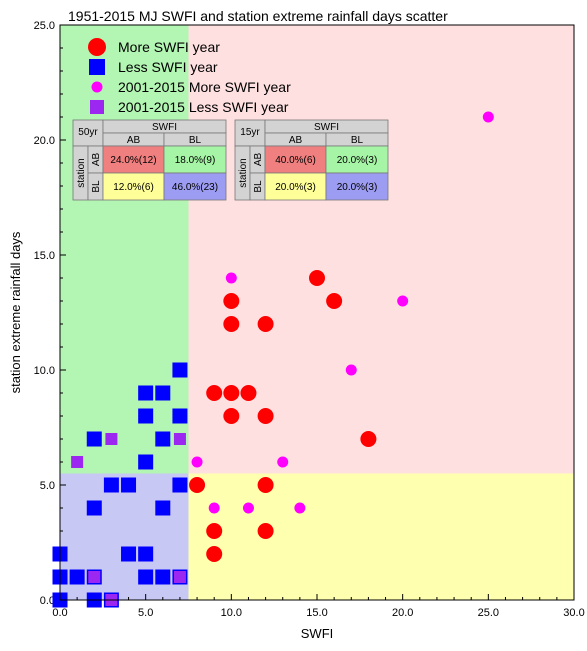 The height and width of the screenshot is (651, 587). What do you see at coordinates (15, 312) in the screenshot?
I see `y-axis-label: station extreme rainfall days` at bounding box center [15, 312].